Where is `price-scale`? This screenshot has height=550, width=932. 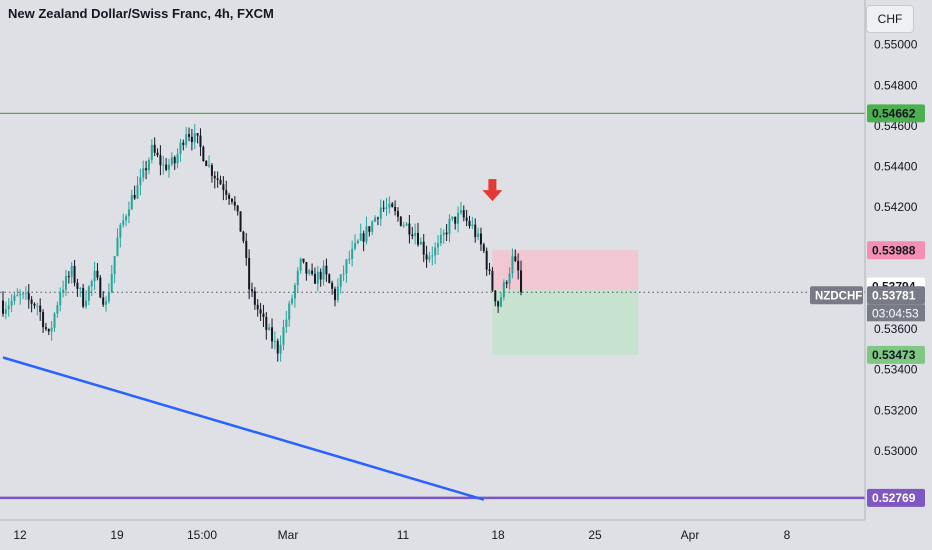
price-scale is located at coordinates (898, 275).